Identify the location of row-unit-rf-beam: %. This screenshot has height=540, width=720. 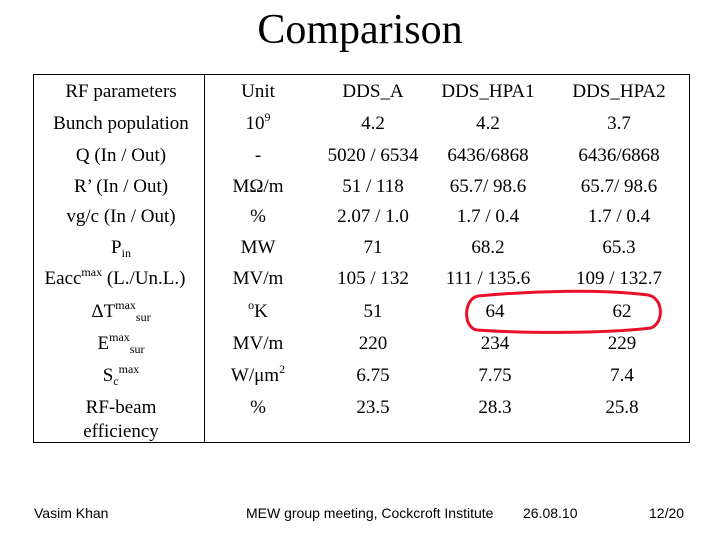
(258, 407).